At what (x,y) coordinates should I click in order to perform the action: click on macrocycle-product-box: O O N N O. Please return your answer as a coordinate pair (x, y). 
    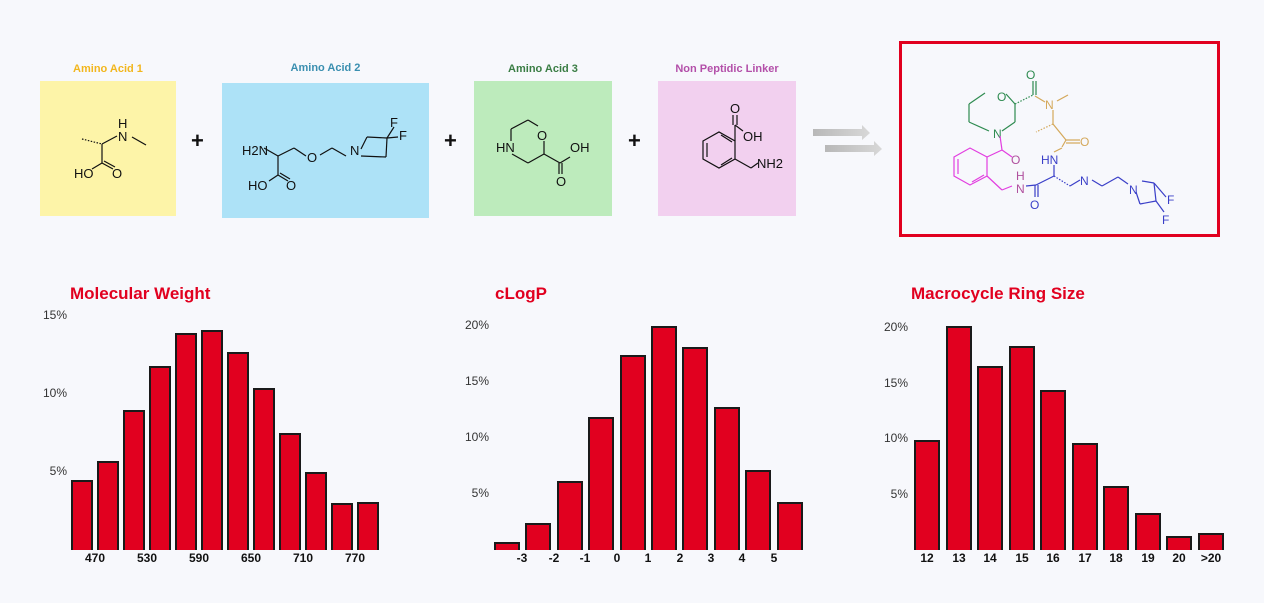
    Looking at the image, I should click on (1059, 139).